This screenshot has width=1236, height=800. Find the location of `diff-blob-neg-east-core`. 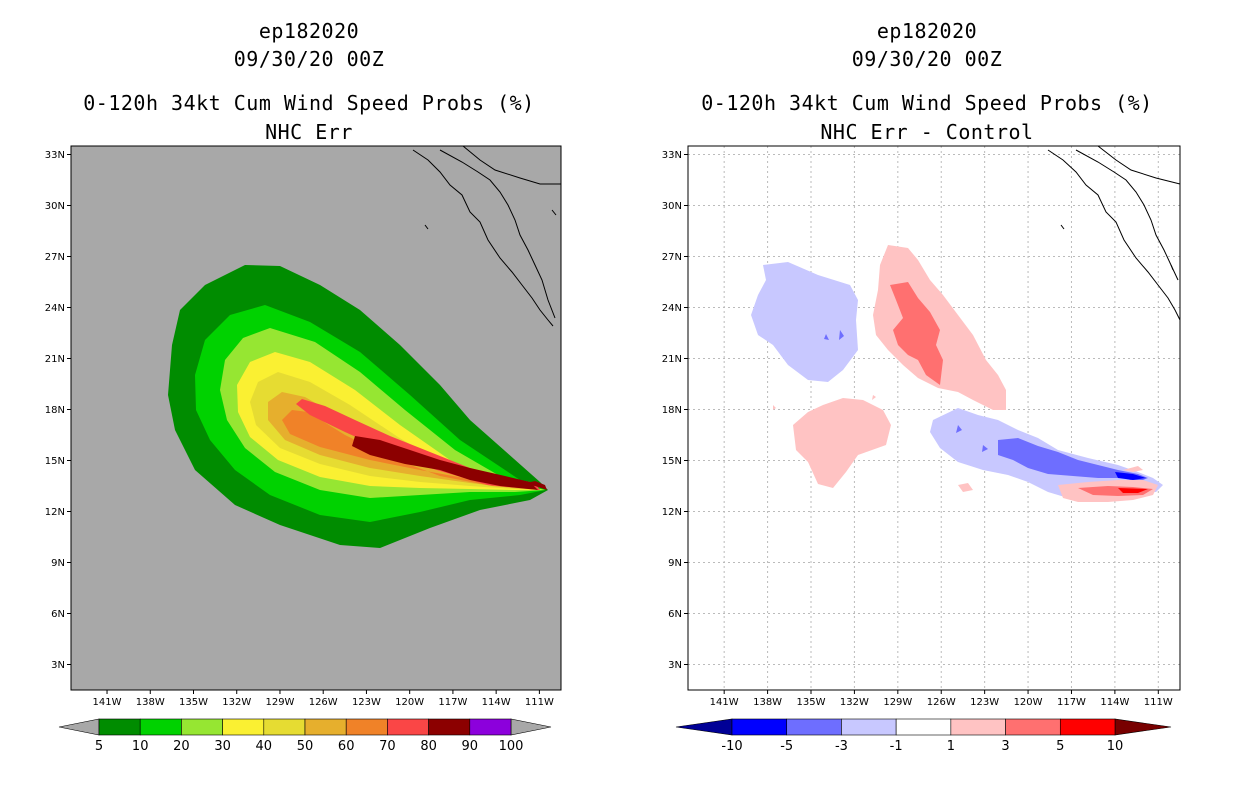

diff-blob-neg-east-core is located at coordinates (1052, 453).